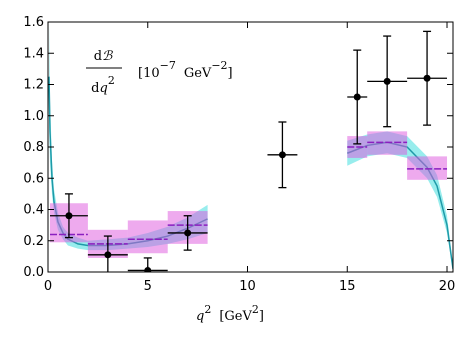  Describe the element at coordinates (219, 65) in the screenshot. I see `unit-exp2: −2` at that location.